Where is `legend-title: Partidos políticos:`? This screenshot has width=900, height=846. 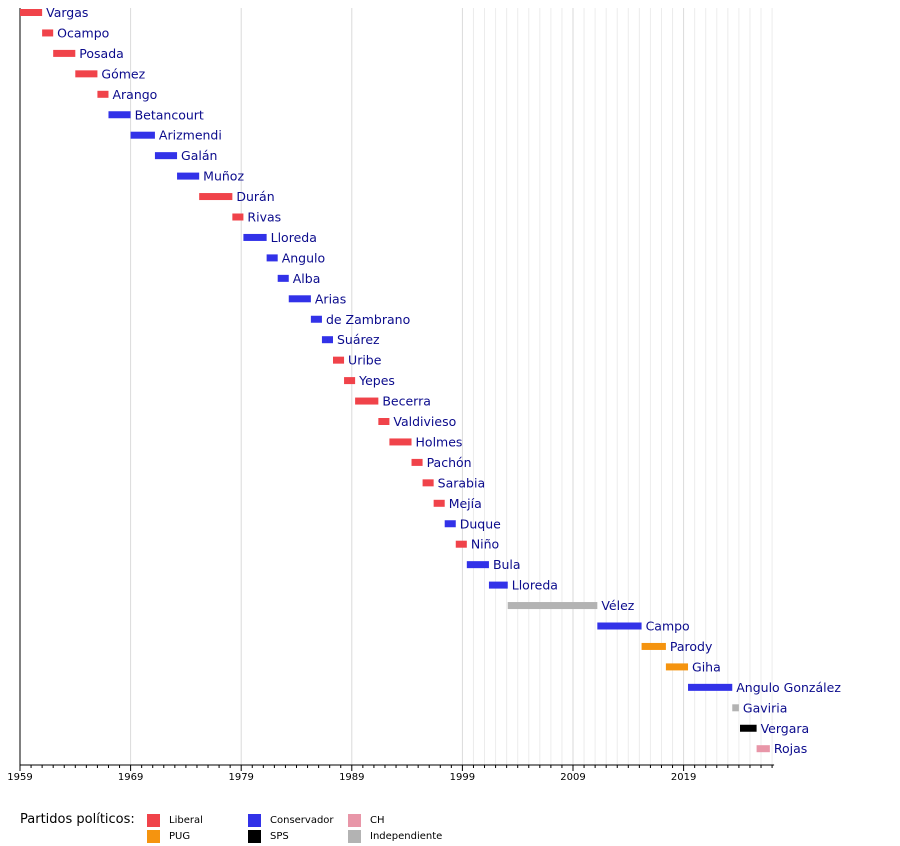 legend-title: Partidos políticos: is located at coordinates (77, 819).